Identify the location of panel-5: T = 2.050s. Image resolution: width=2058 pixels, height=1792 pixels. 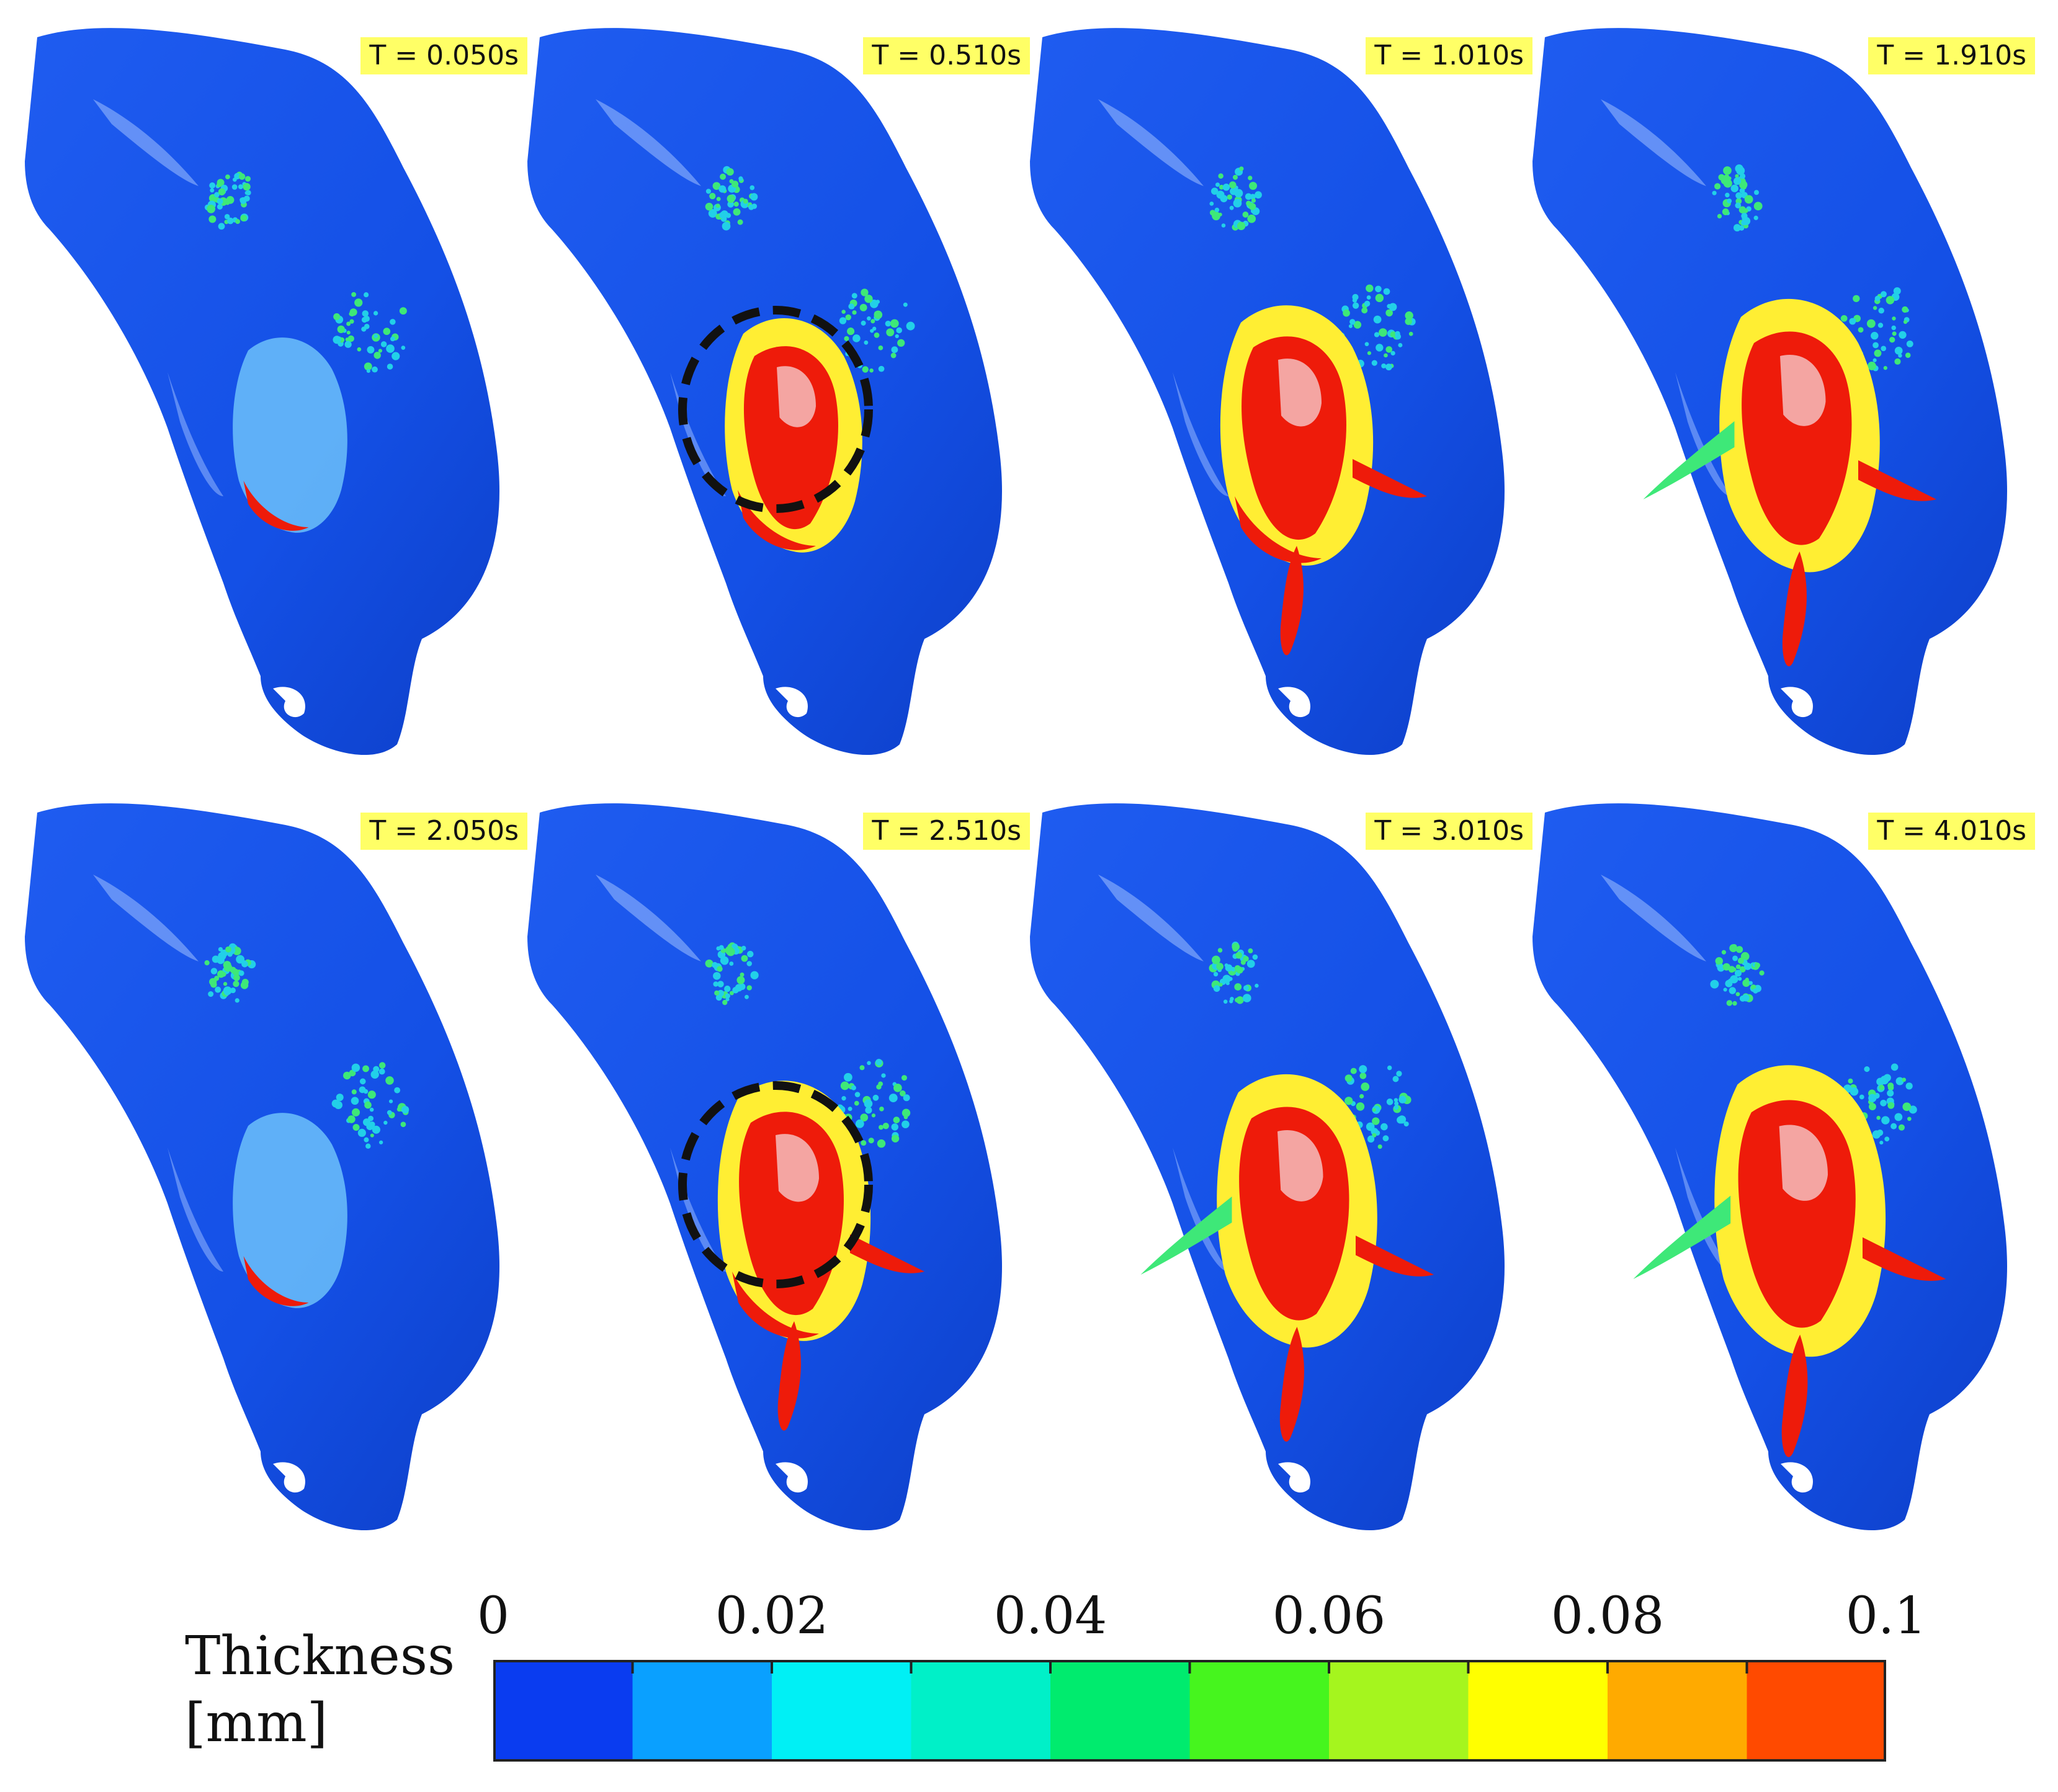
(276, 1181).